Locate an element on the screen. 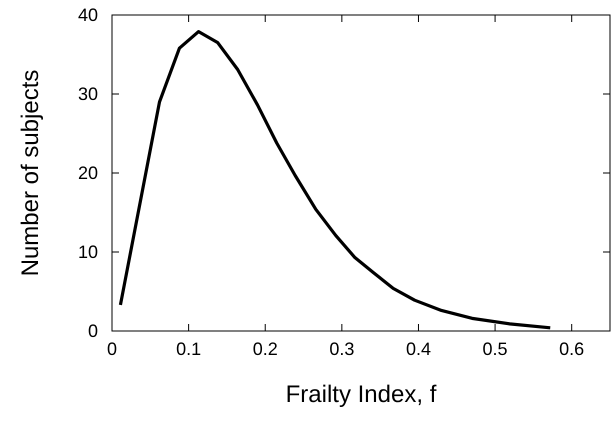 This screenshot has width=614, height=422. x-tick-label: 0 is located at coordinates (112, 349).